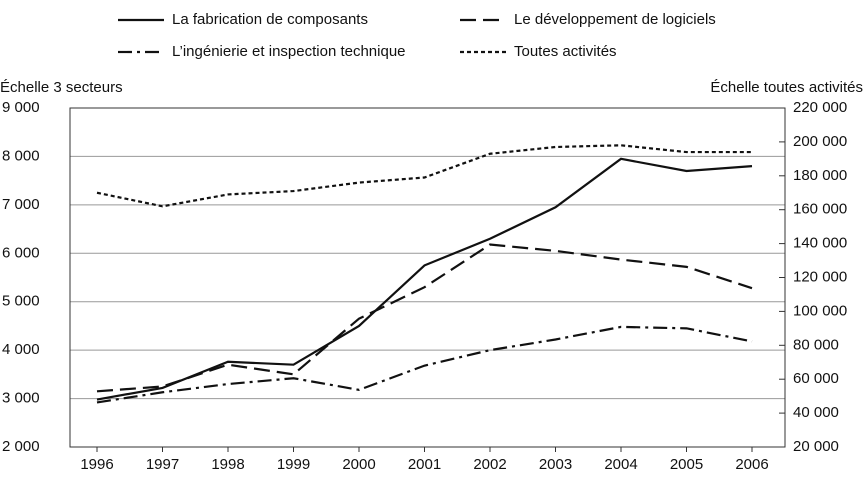 The image size is (863, 478). What do you see at coordinates (615, 19) in the screenshot?
I see `legend-label: Le développement de logiciels` at bounding box center [615, 19].